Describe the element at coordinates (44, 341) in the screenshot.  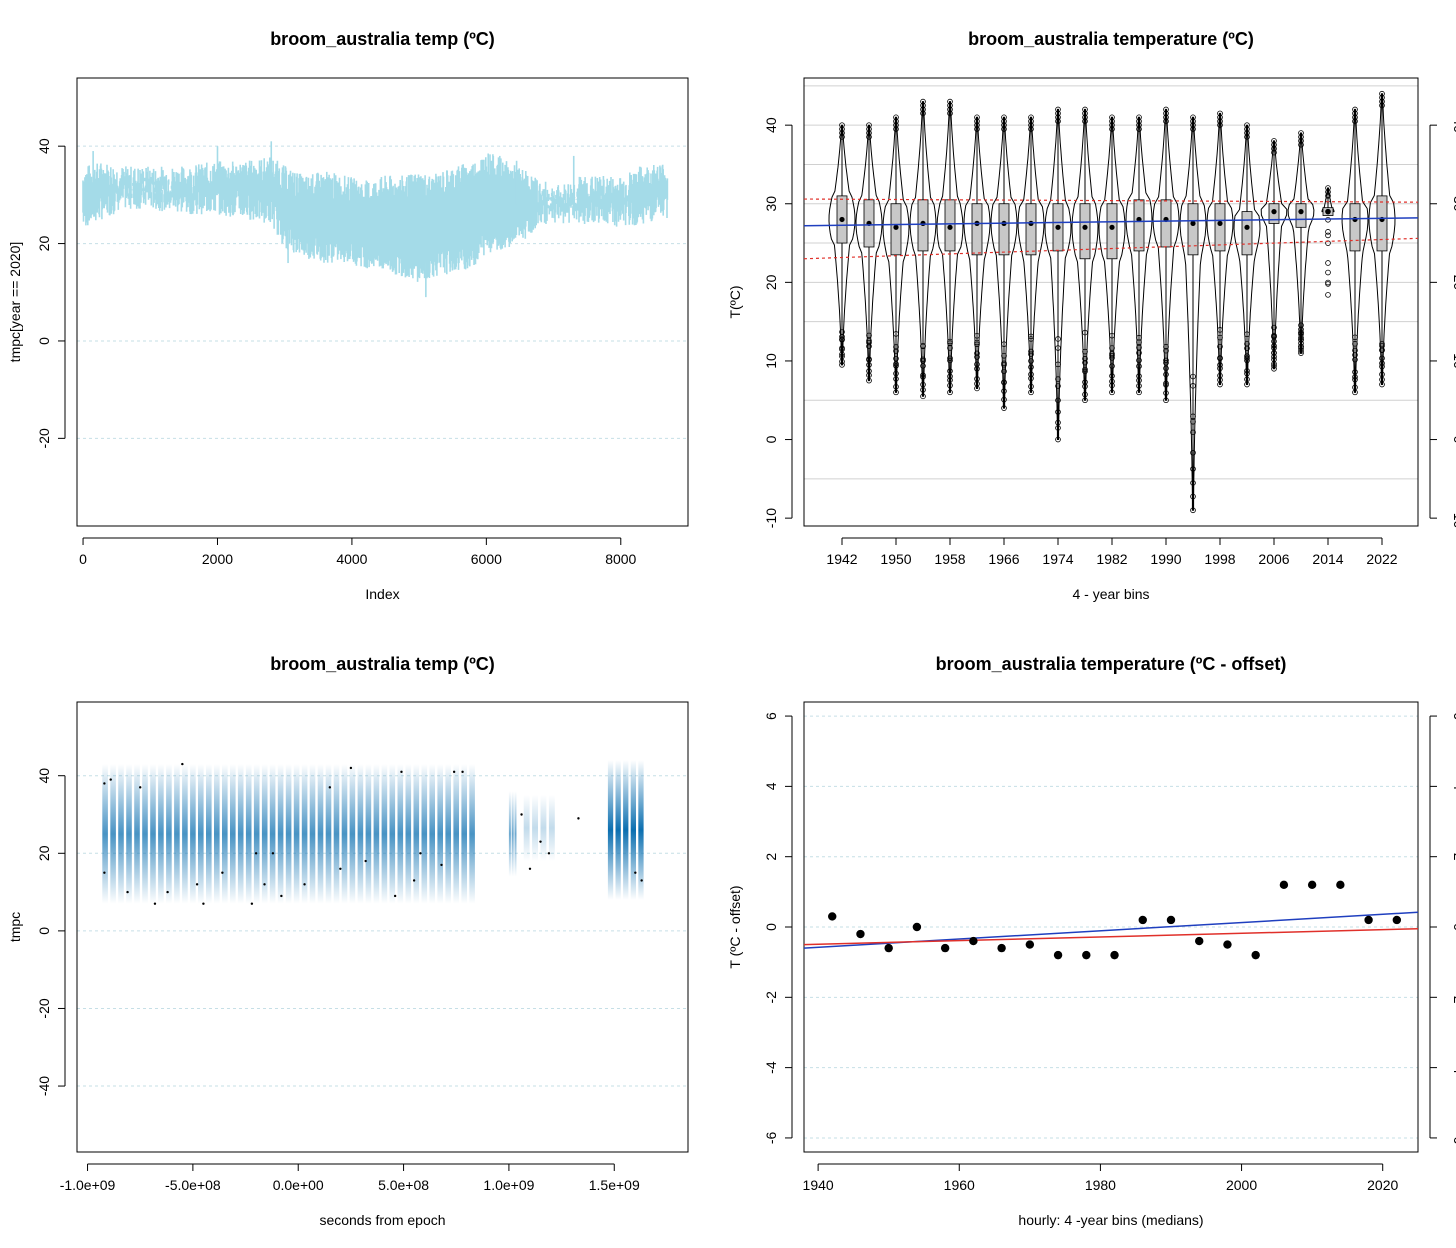
I see `y-tick-label: 0` at that location.